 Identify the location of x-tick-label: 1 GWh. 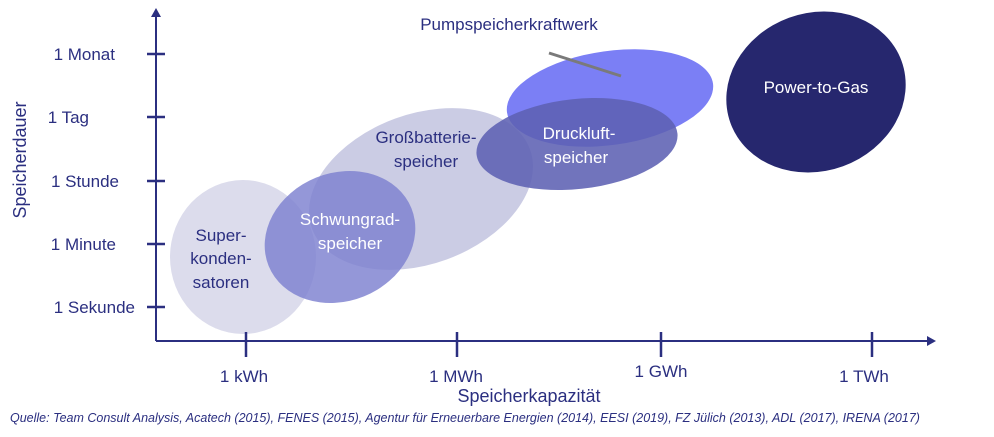
(661, 371).